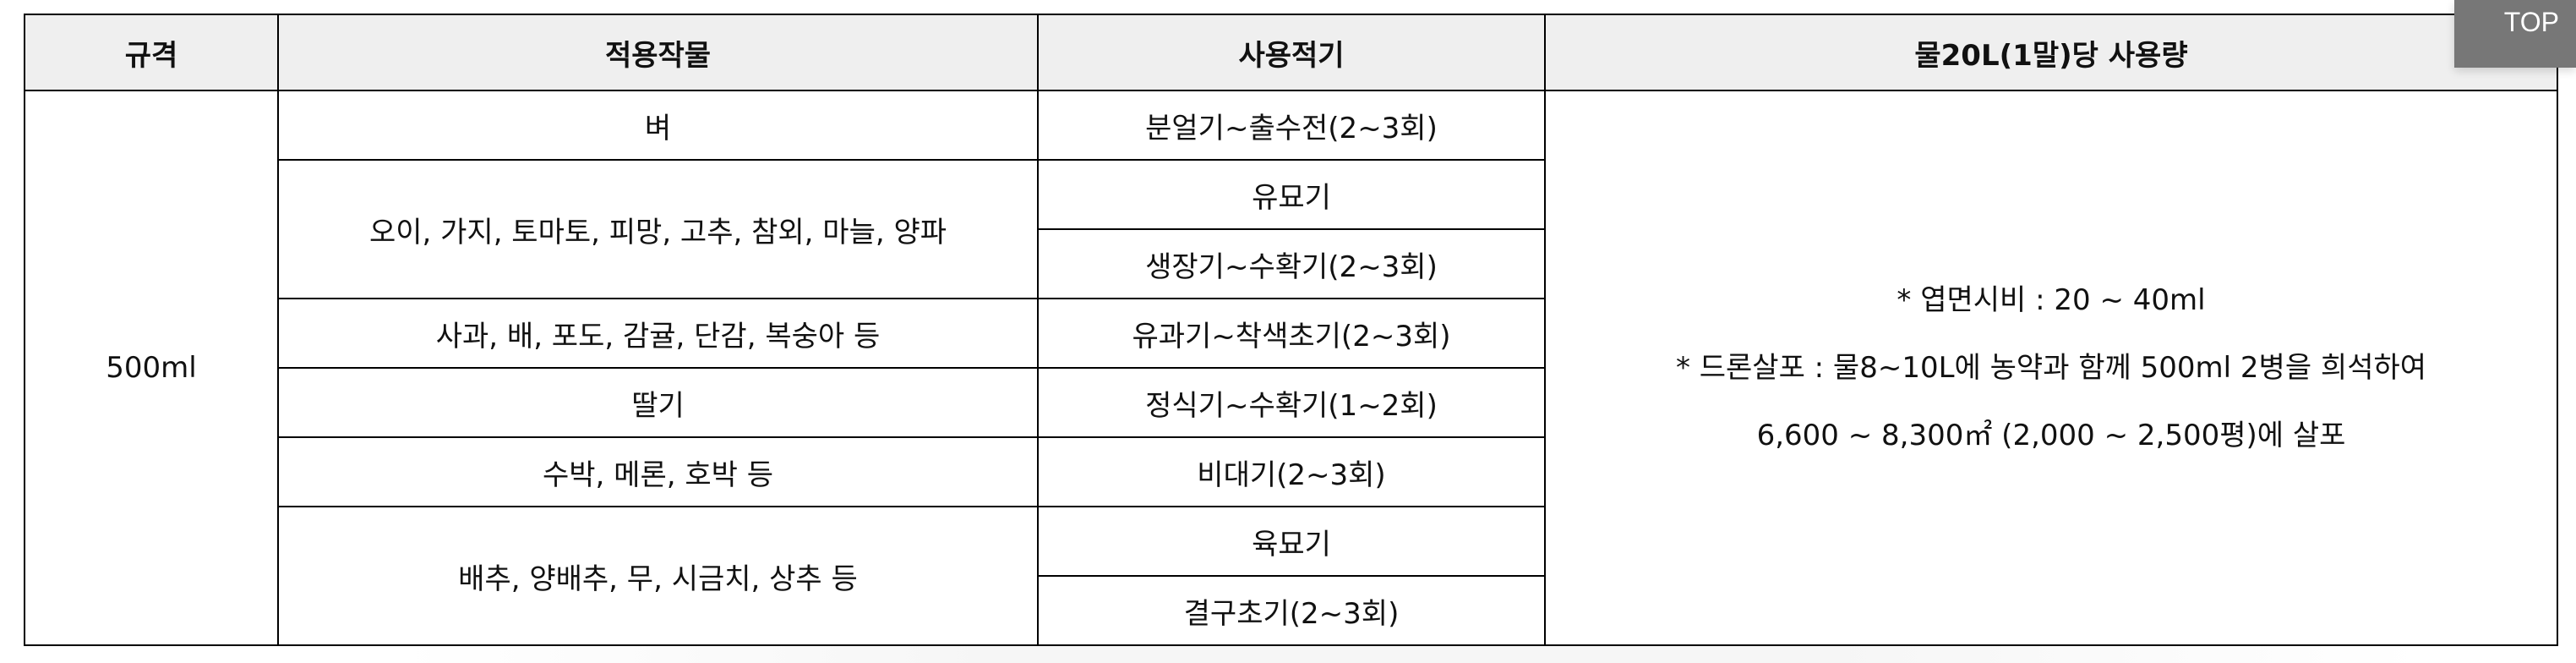 The height and width of the screenshot is (663, 2576). Describe the element at coordinates (2051, 52) in the screenshot. I see `header-usage: 물20L(1말)당 사용량` at that location.